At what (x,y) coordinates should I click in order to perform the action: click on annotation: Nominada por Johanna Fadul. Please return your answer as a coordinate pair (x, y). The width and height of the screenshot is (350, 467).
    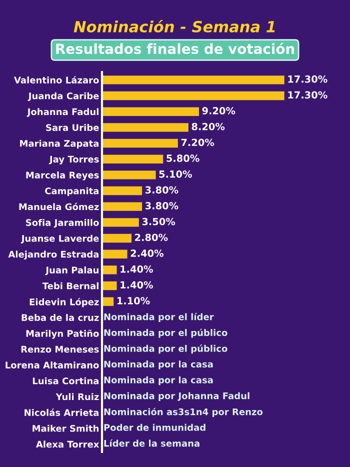
    Looking at the image, I should click on (177, 396).